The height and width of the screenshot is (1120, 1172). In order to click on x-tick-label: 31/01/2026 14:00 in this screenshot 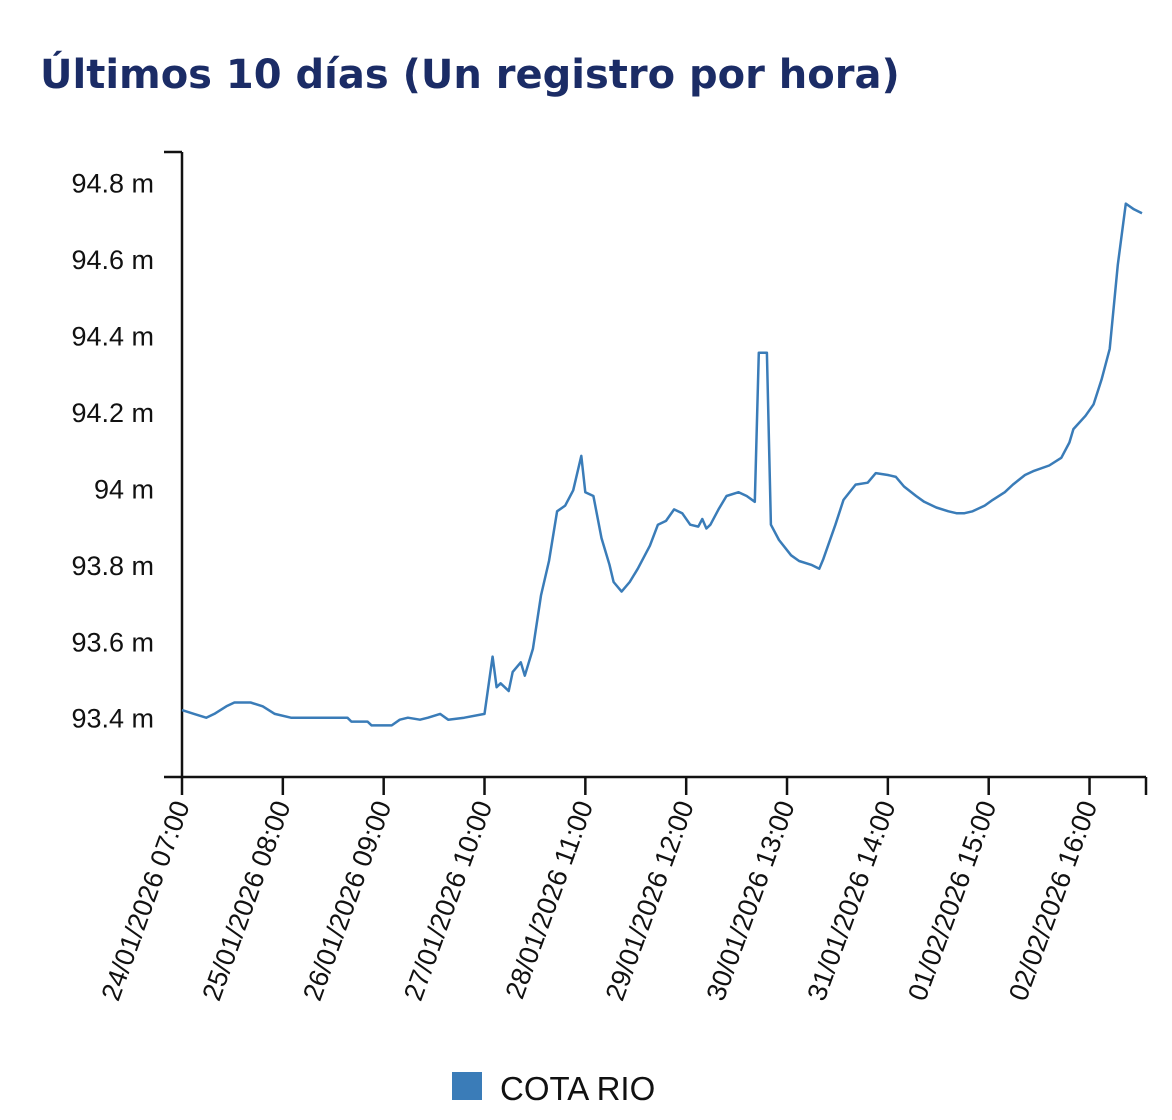, I will do `click(851, 901)`.